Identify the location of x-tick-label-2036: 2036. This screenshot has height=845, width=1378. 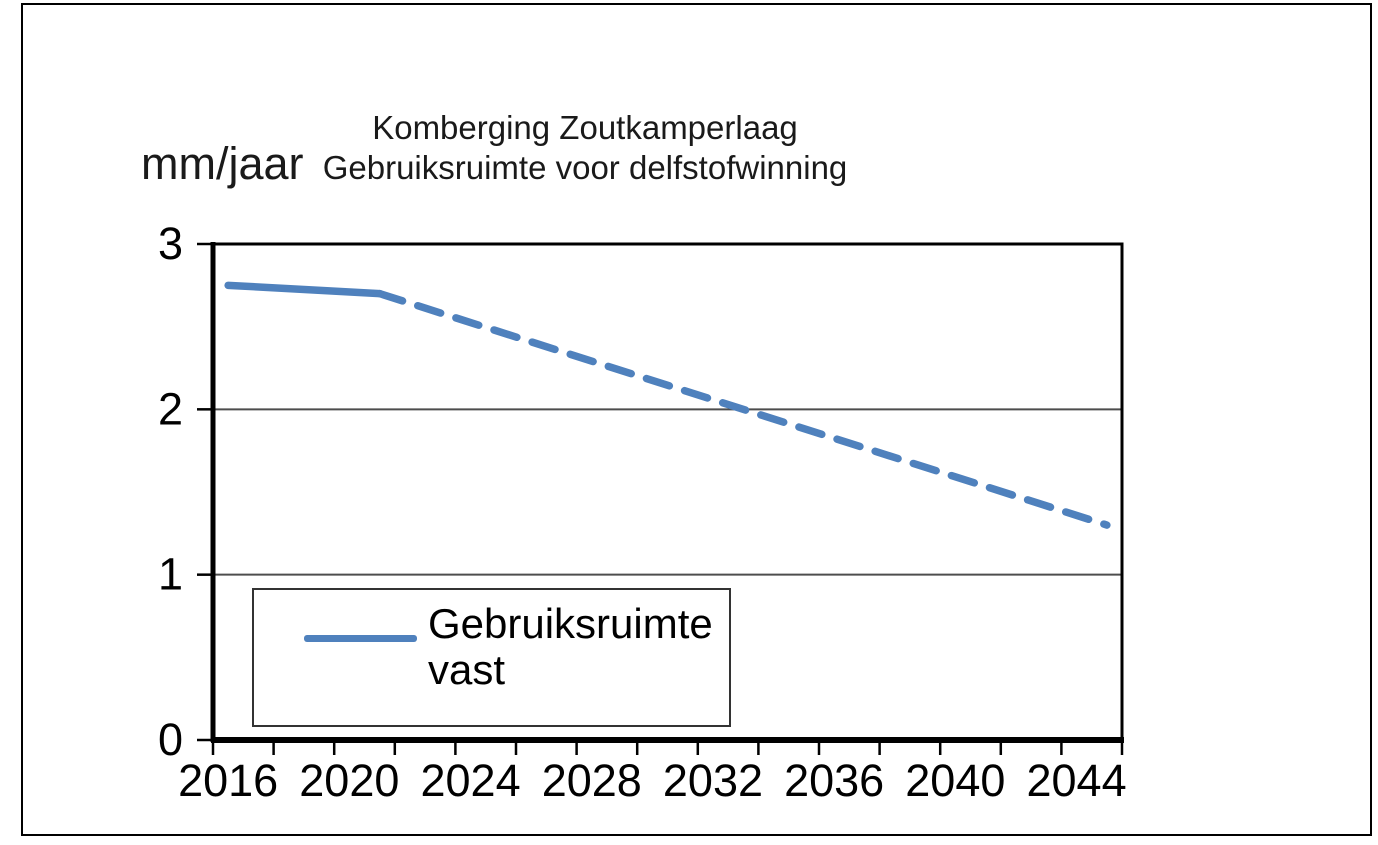
(834, 780).